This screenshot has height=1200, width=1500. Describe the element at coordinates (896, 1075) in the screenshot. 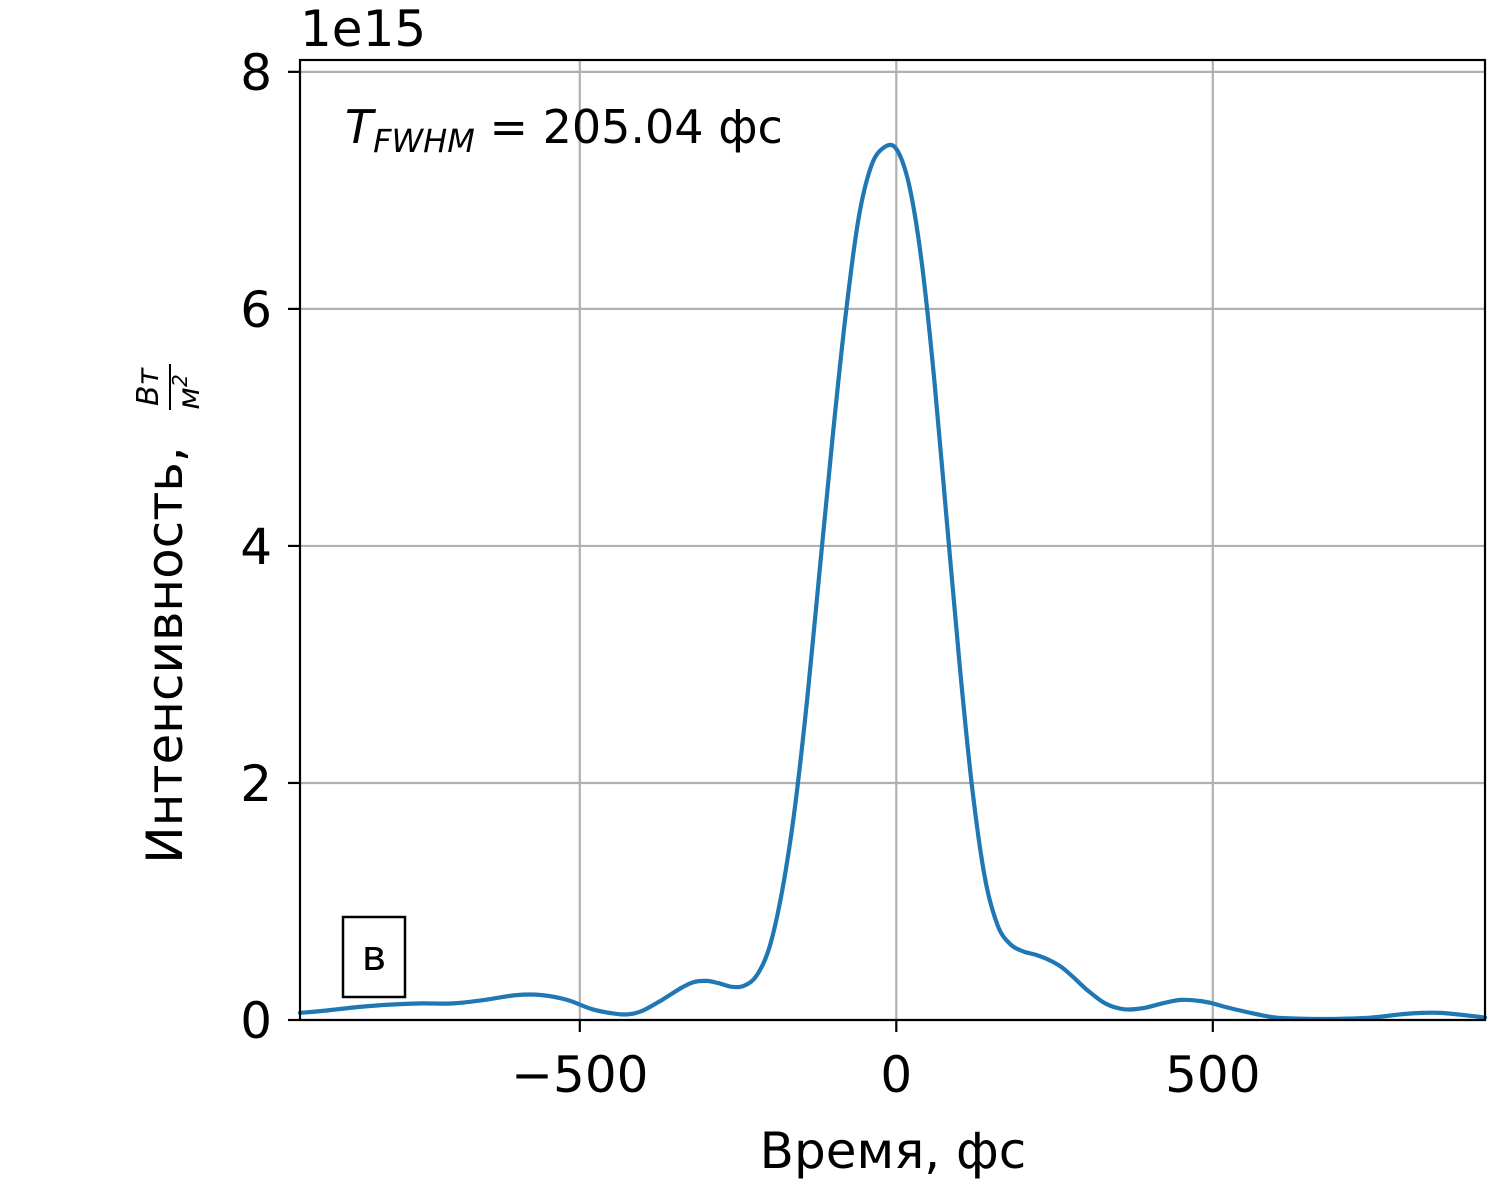

I see `x-tick-label: 0` at that location.